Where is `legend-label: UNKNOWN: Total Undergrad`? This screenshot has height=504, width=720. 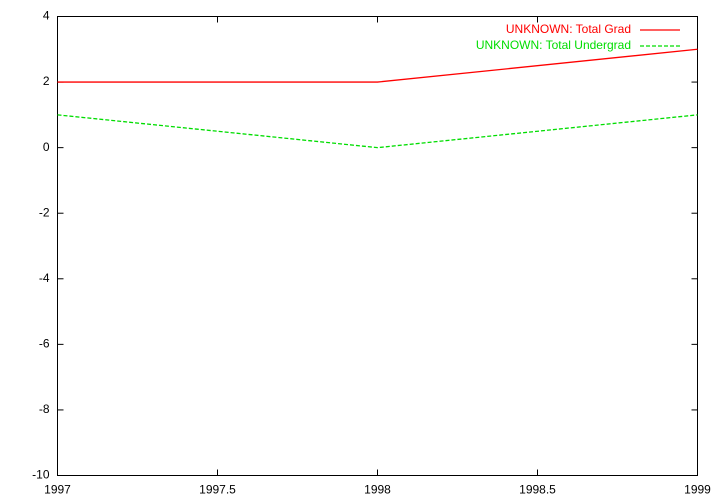
legend-label: UNKNOWN: Total Undergrad is located at coordinates (553, 45).